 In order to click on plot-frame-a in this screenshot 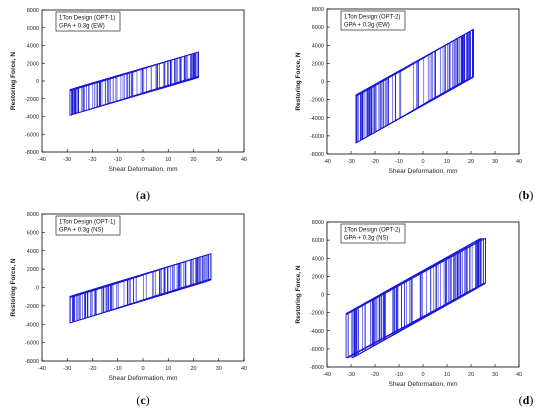, I will do `click(143, 81)`.